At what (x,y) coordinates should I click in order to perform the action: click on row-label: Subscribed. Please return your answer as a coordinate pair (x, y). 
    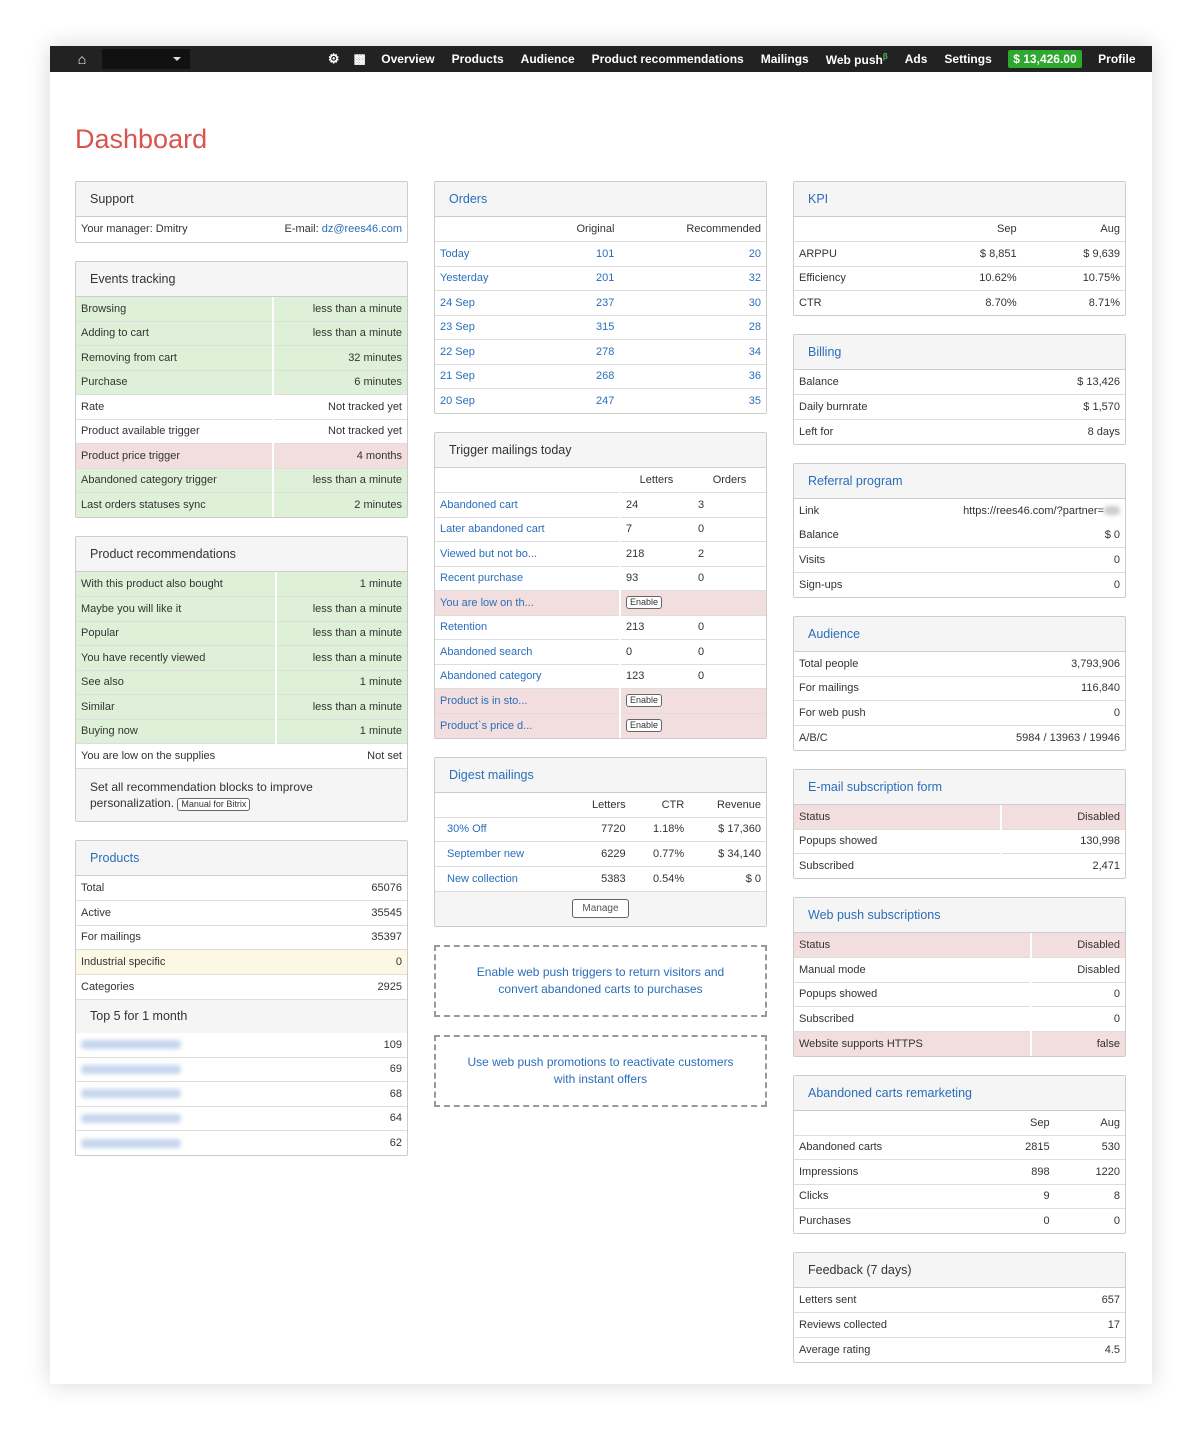
    Looking at the image, I should click on (913, 1018).